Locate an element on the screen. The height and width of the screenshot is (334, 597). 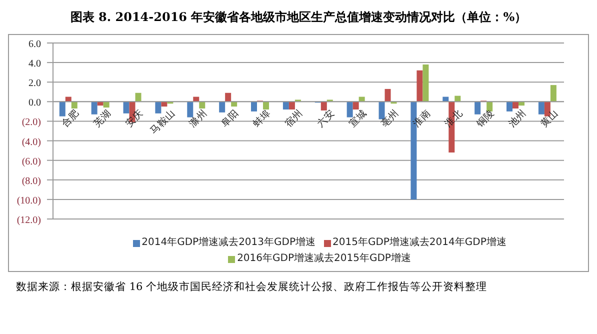
x-tick-label: 宿州 is located at coordinates (294, 118).